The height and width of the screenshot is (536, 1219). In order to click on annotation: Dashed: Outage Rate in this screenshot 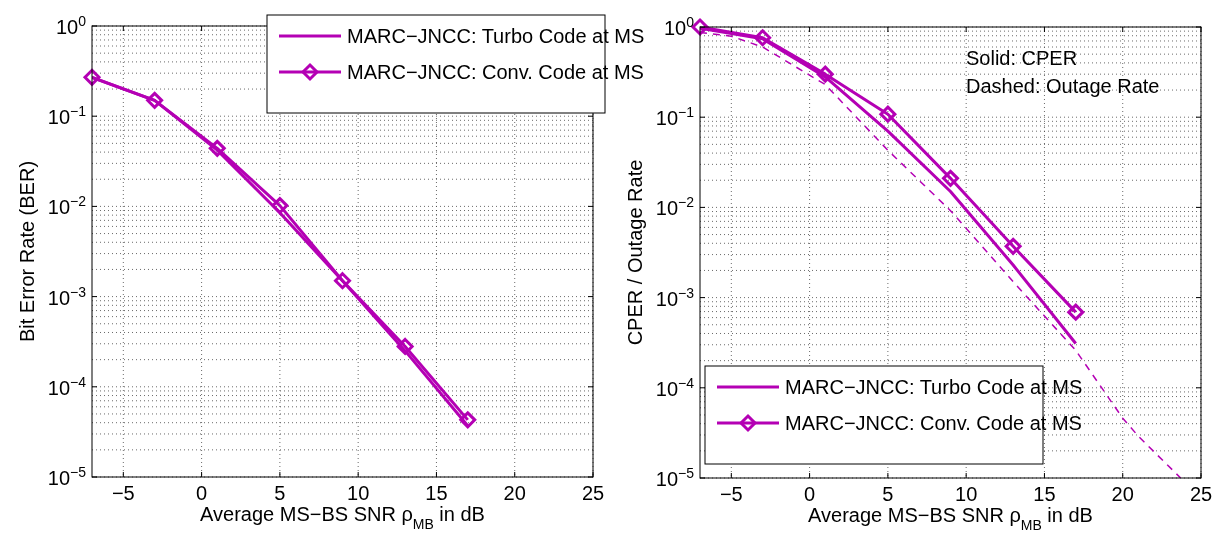, I will do `click(1063, 86)`.